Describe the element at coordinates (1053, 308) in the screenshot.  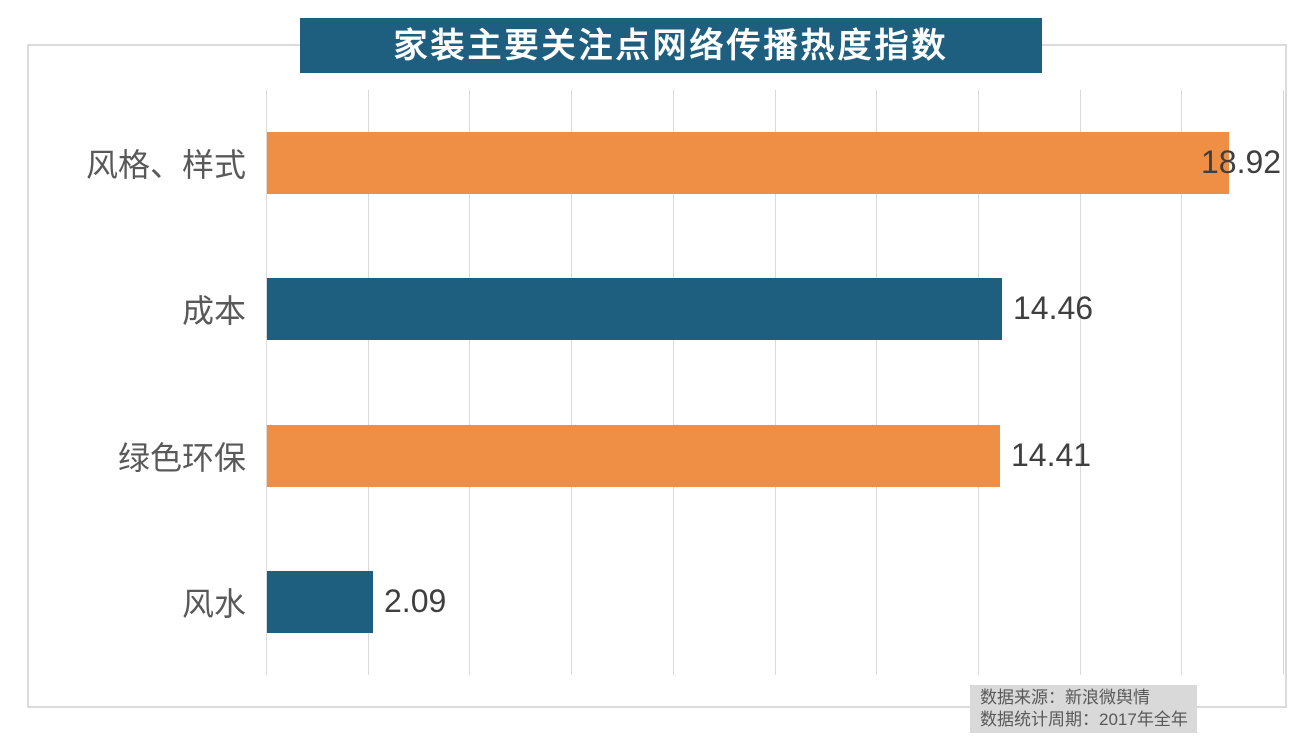
I see `value-label: 14.46` at that location.